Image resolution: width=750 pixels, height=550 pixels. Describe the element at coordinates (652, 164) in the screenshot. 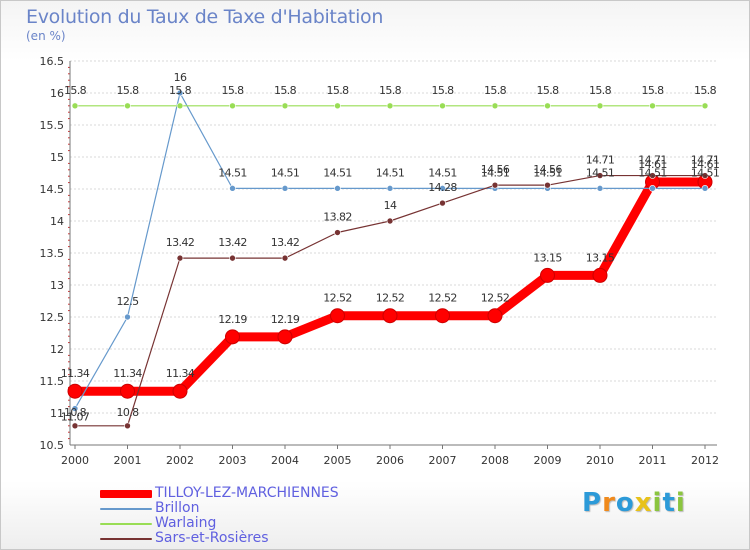

I see `data-label-tilloy: 14.61` at that location.